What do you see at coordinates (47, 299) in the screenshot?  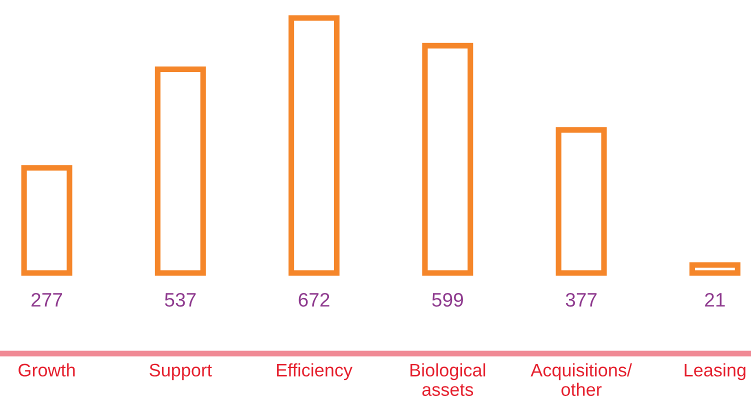 I see `data-label: 277` at bounding box center [47, 299].